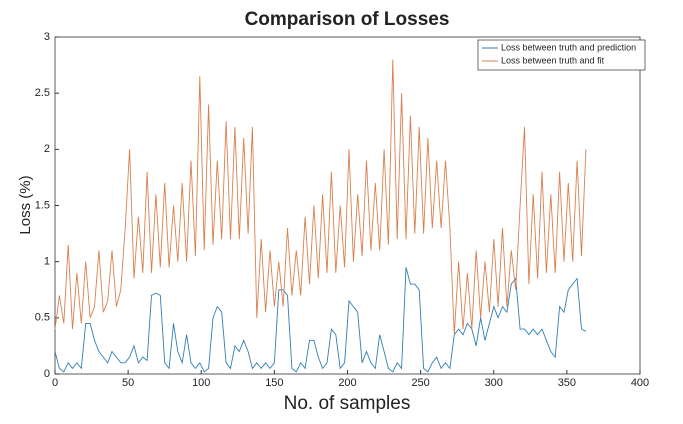  I want to click on y-tick-label: 0.5, so click(42, 318).